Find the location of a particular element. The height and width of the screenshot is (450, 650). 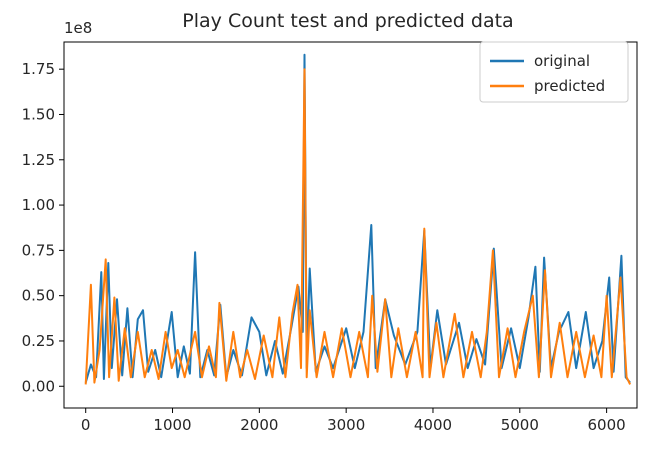

y-tick-label: 1.00 is located at coordinates (38, 205).